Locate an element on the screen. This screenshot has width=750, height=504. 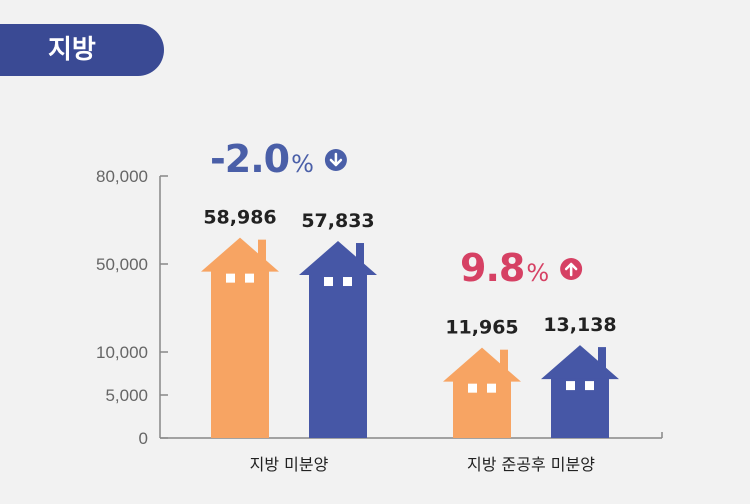
arrow-down-icon is located at coordinates (335, 160).